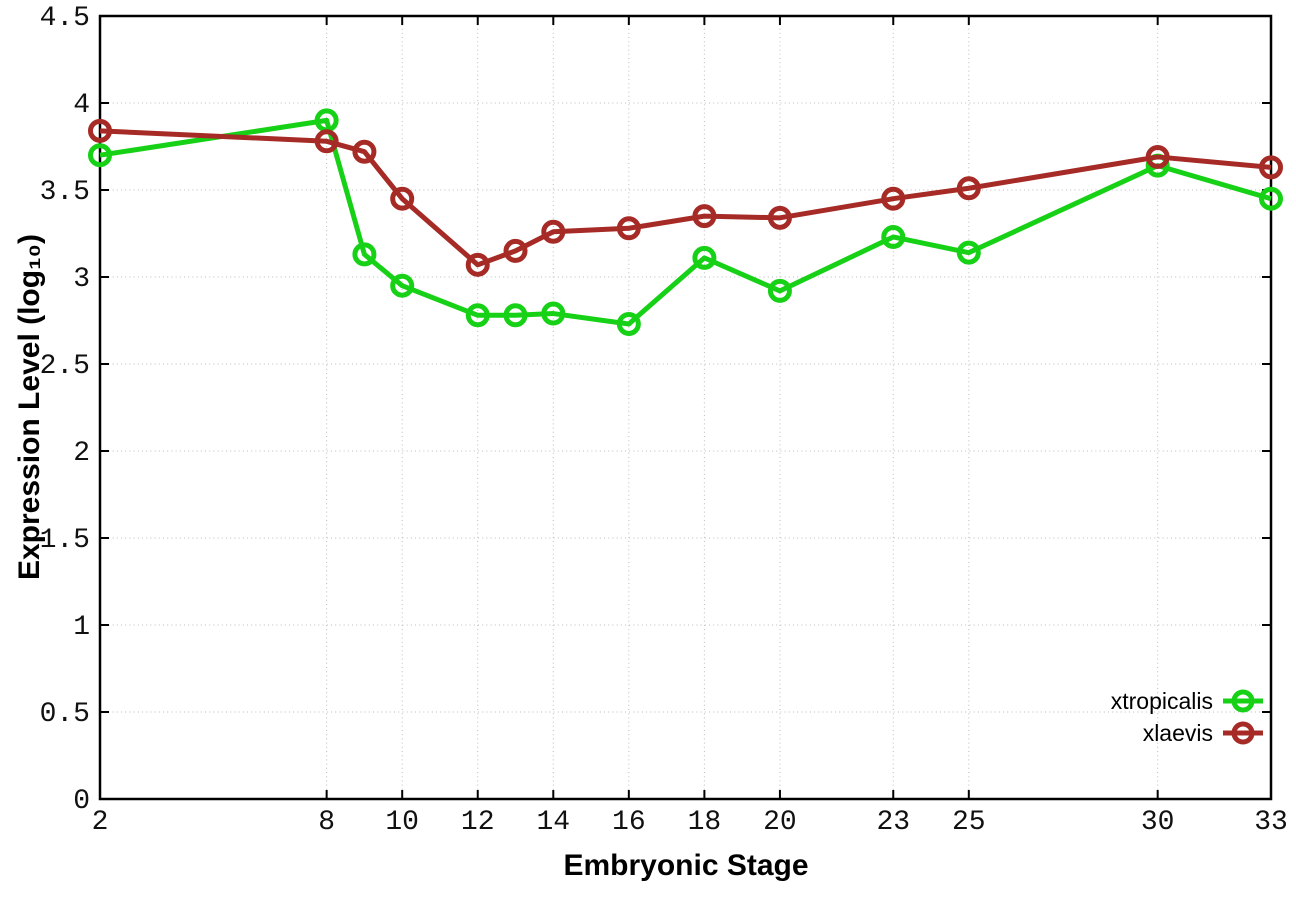 Image resolution: width=1296 pixels, height=907 pixels. I want to click on y-axis-title: Expression Level (log₁₀), so click(29, 407).